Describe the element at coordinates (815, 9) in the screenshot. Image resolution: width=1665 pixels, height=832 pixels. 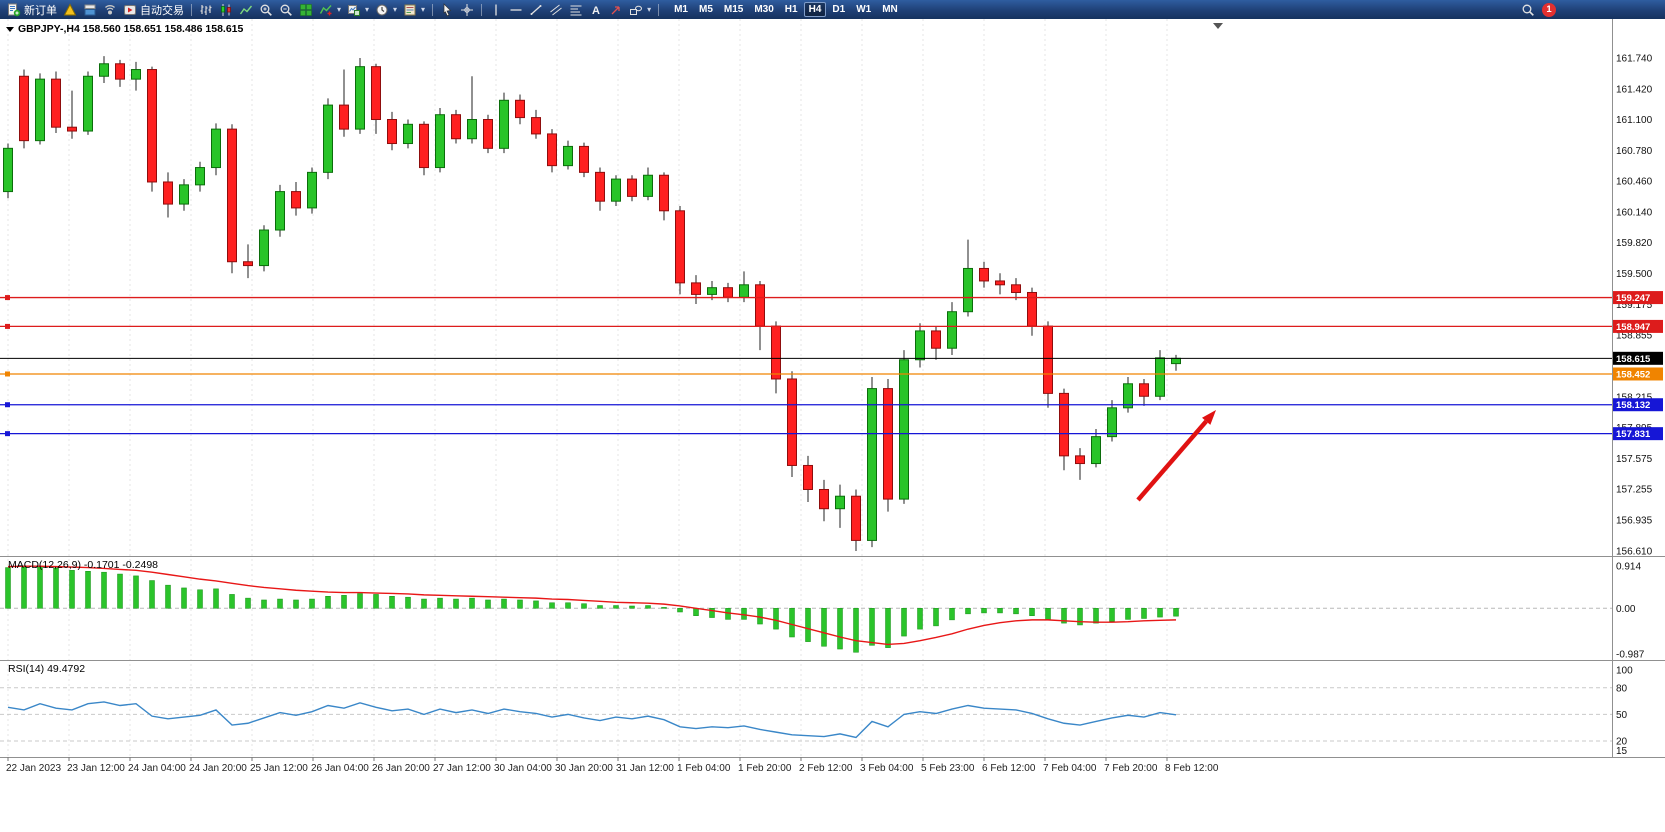
I see `timeframe-button-H4: H4` at that location.